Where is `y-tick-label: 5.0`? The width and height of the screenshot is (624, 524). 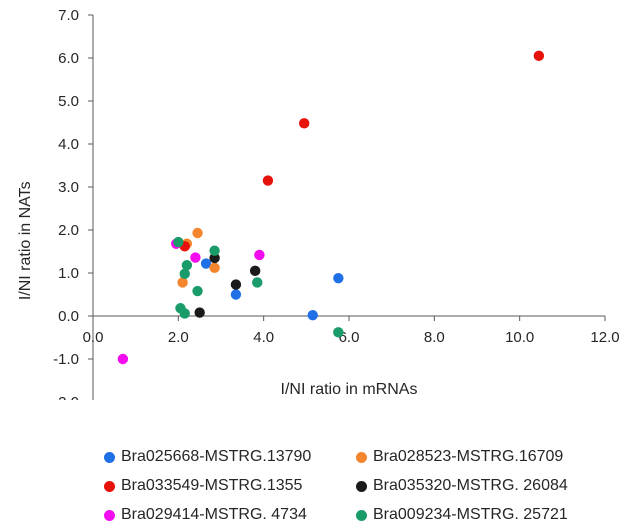 y-tick-label: 5.0 is located at coordinates (68, 101).